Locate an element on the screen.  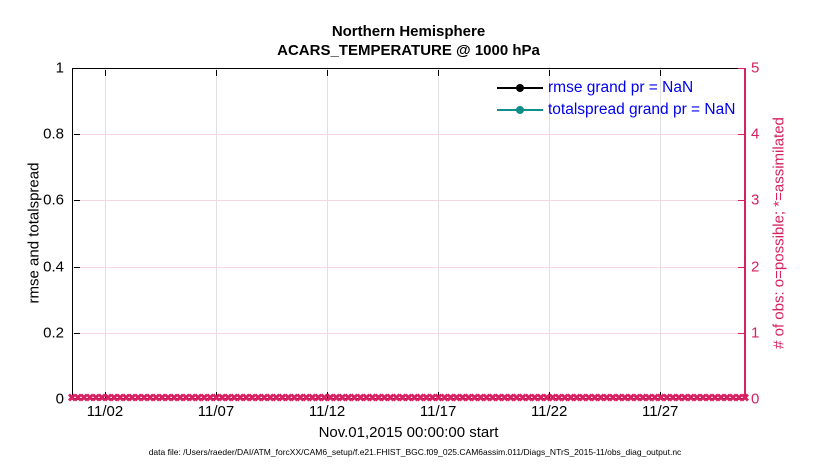
x-tick-label: 11/22 is located at coordinates (549, 411).